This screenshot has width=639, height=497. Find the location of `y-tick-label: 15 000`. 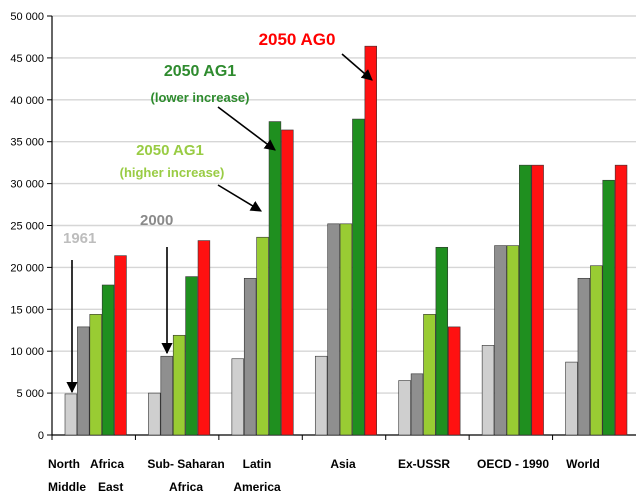

y-tick-label: 15 000 is located at coordinates (27, 310).